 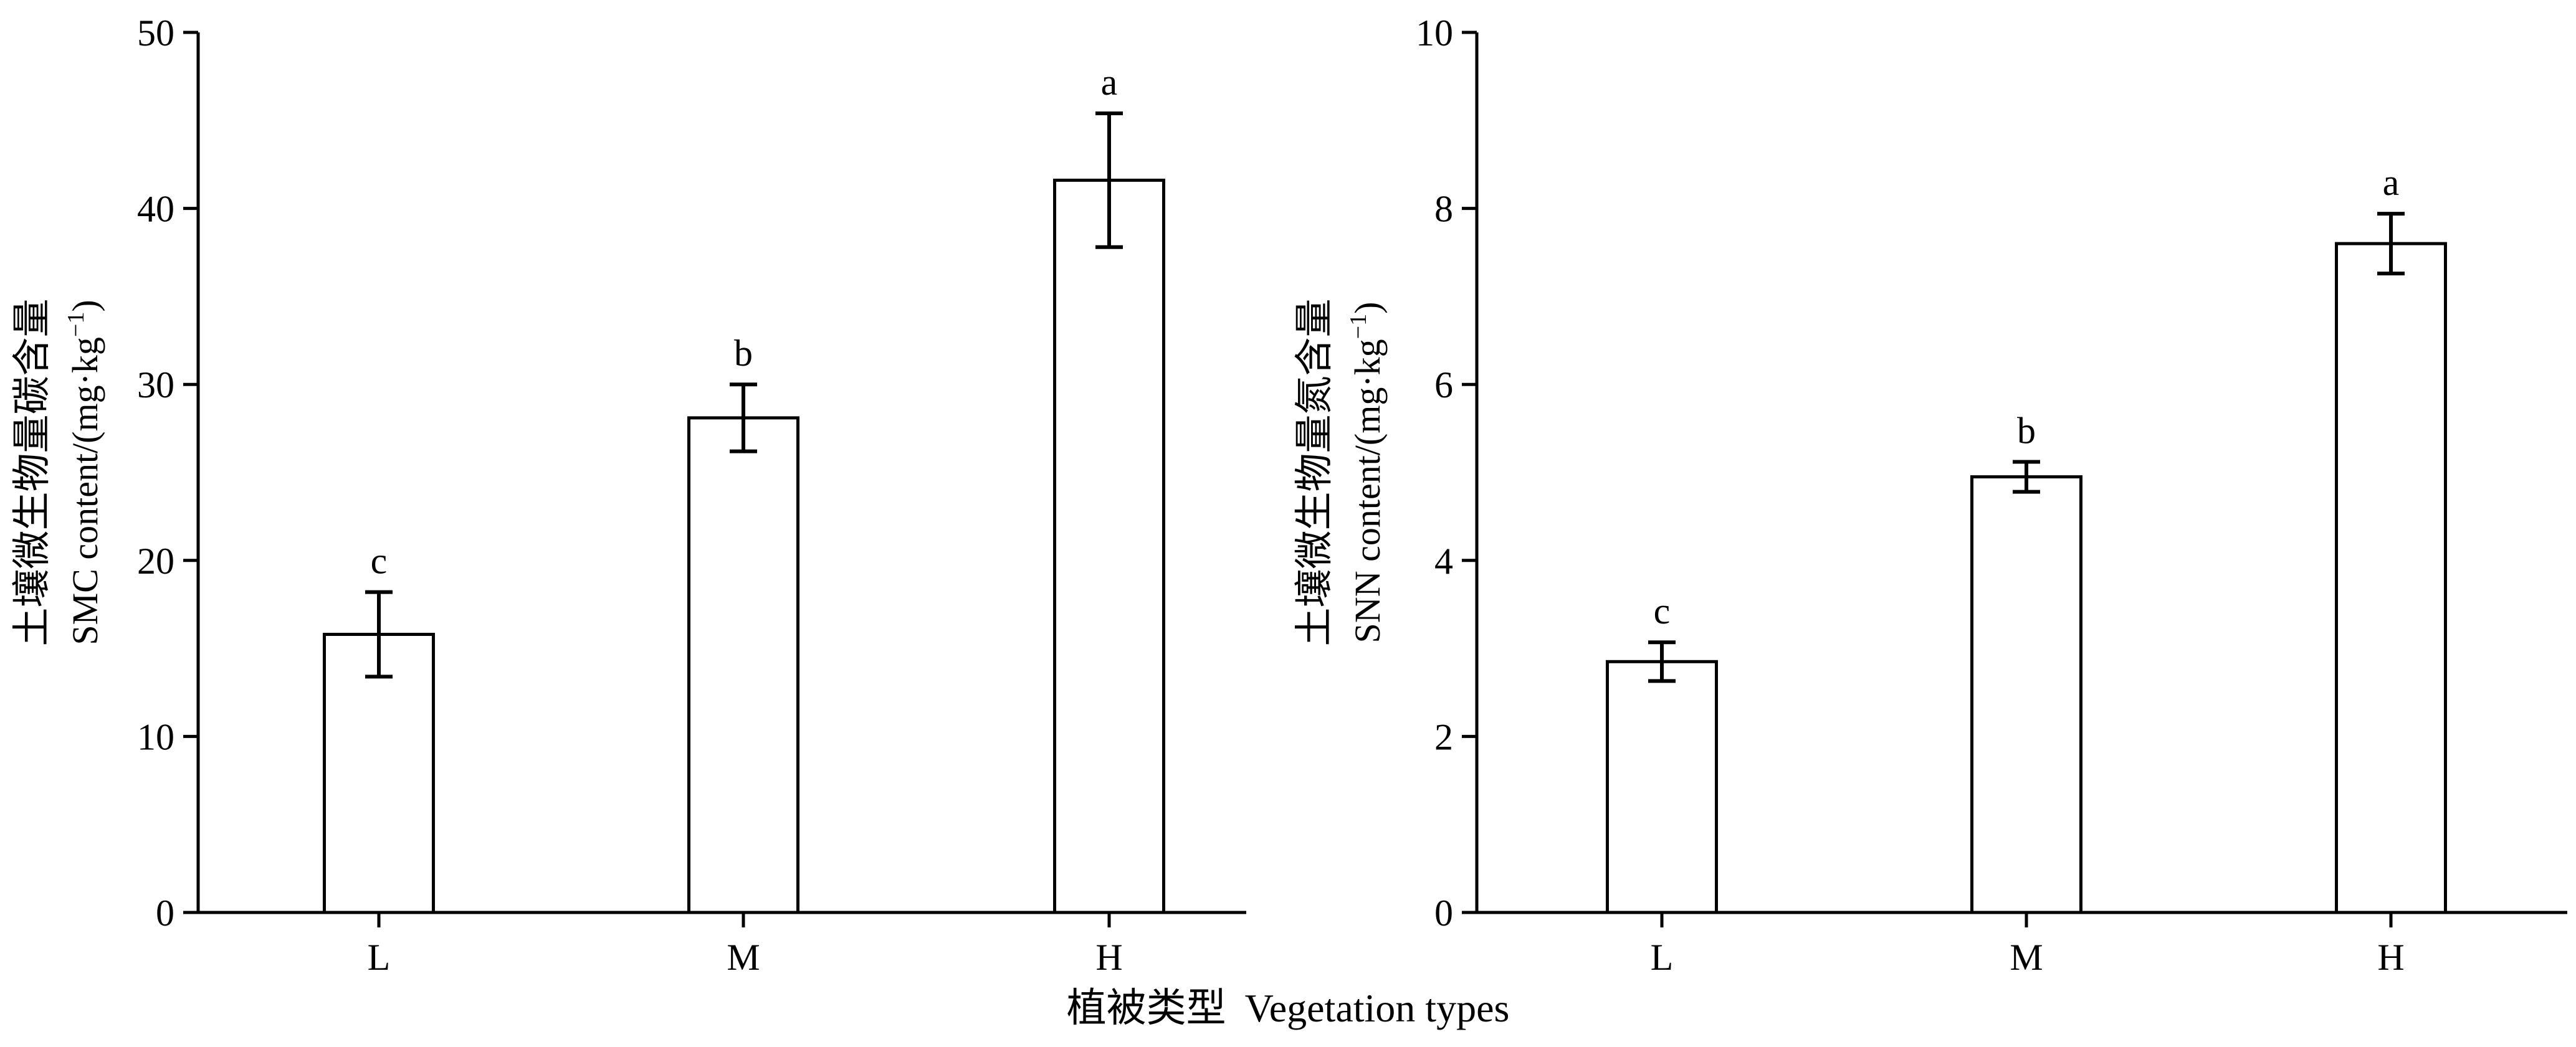 I want to click on y-axis-title-en: SNN content/(mg·kg−1), so click(x=1367, y=473).